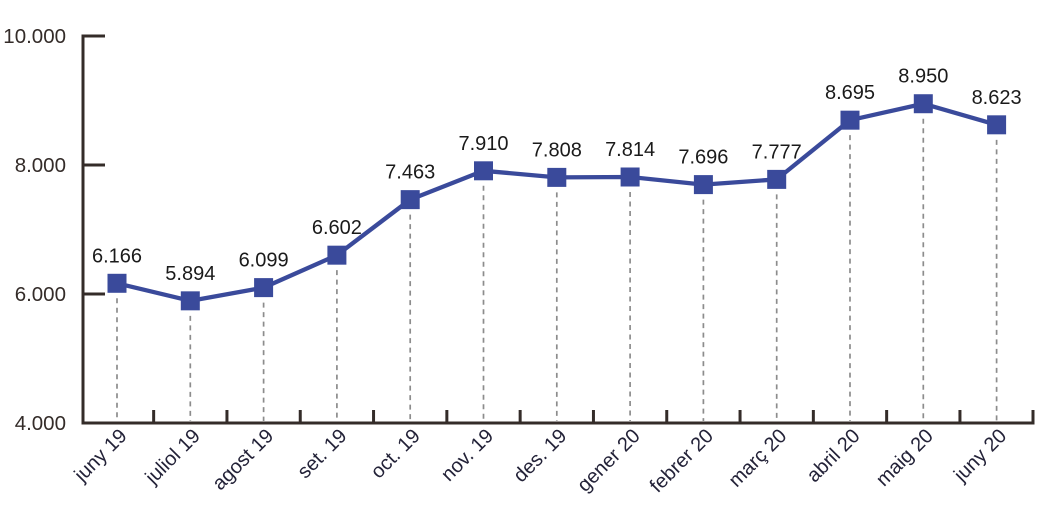 This screenshot has height=521, width=1040. I want to click on data-point-value-label: 6.166, so click(117, 256).